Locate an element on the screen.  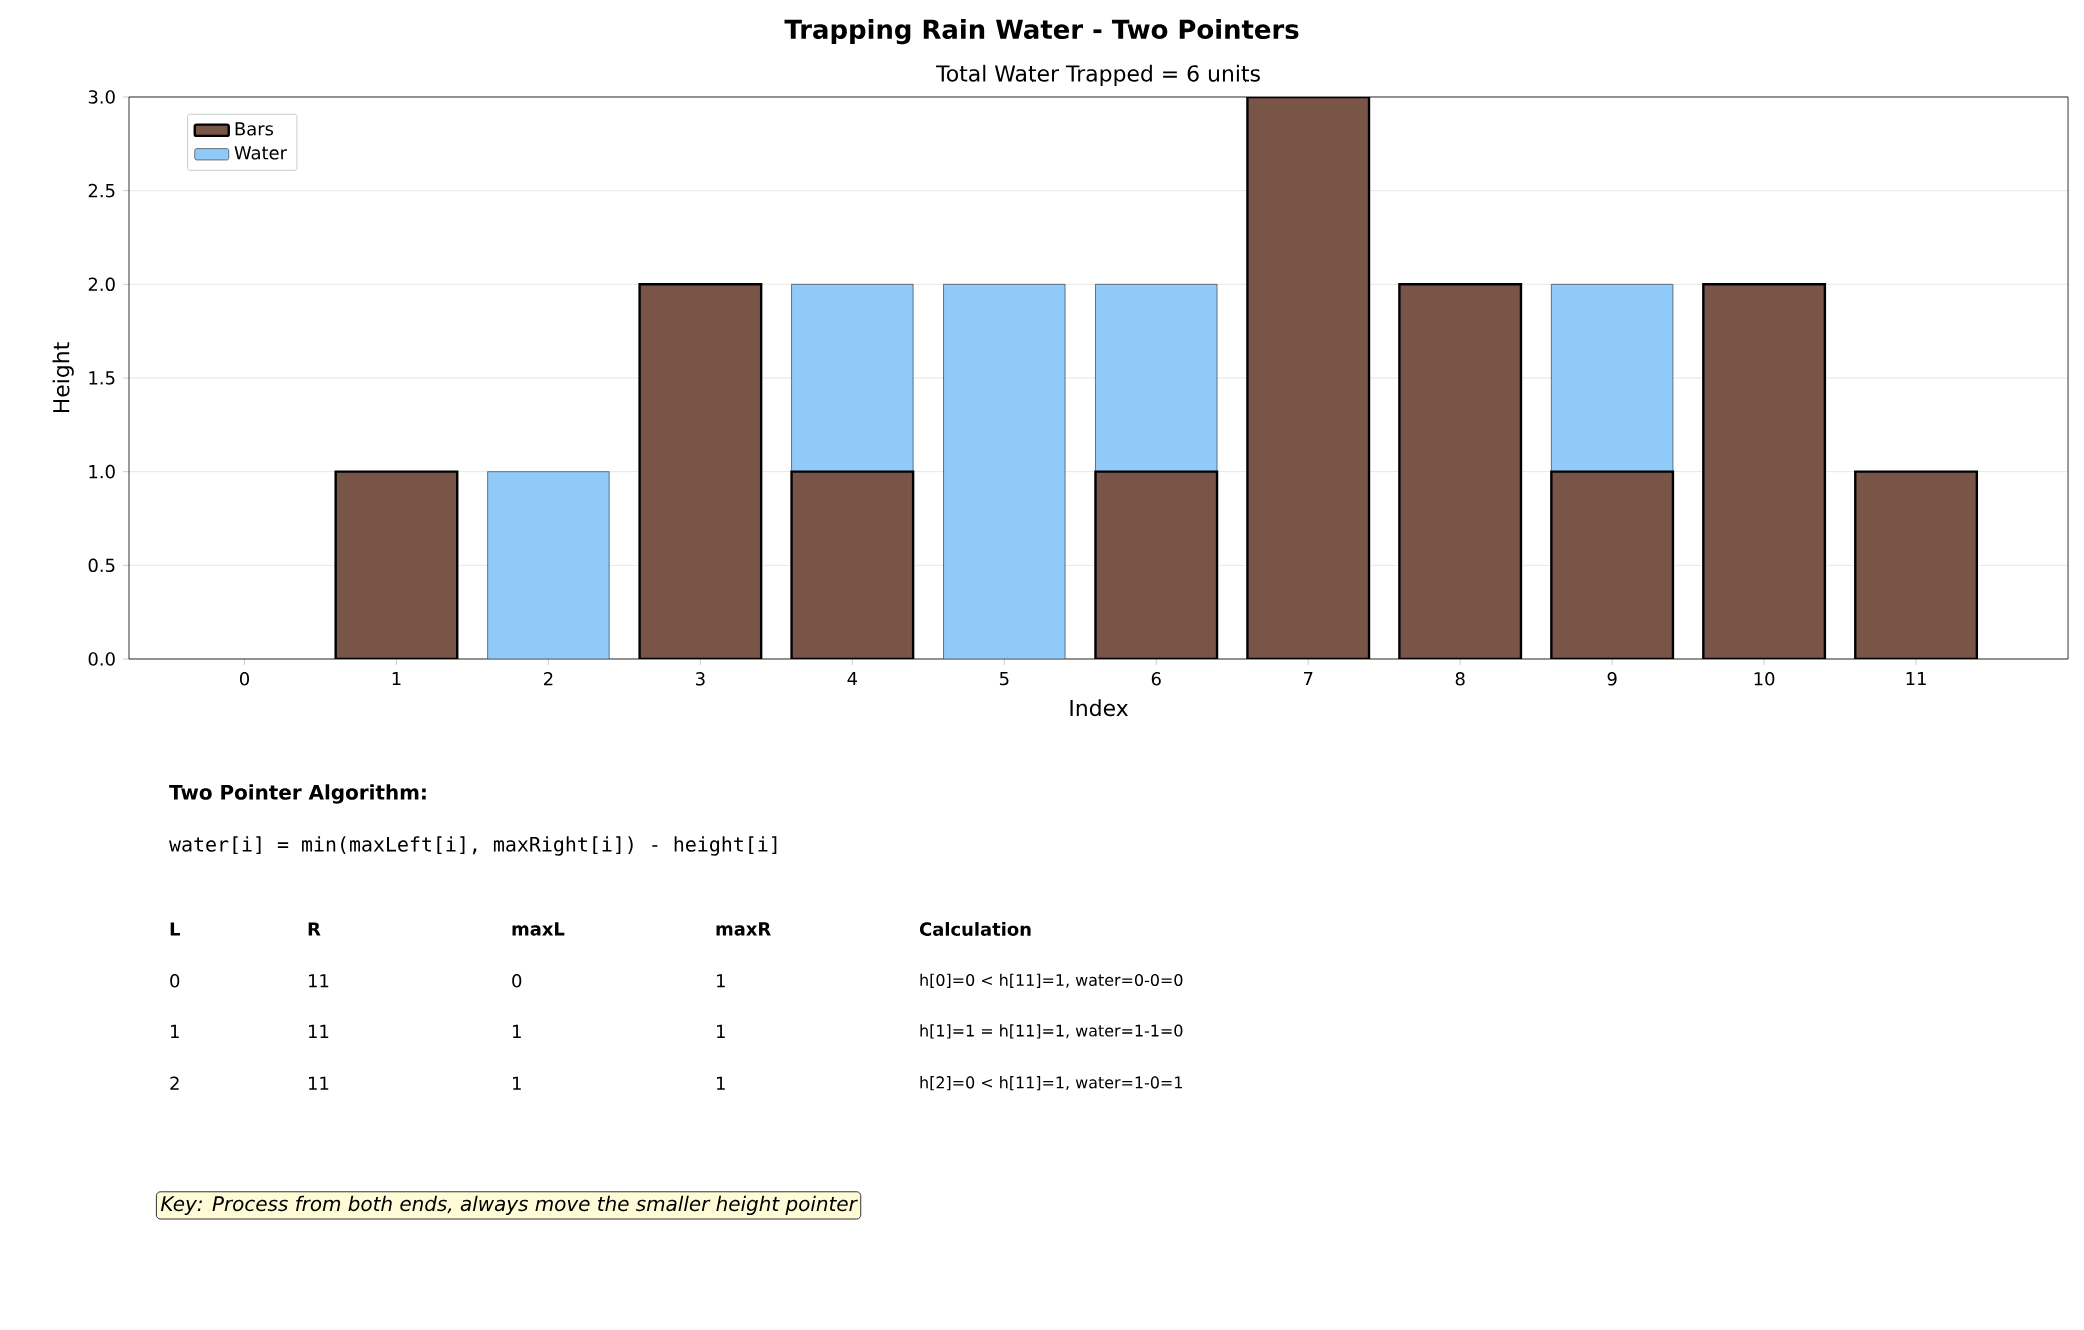
x-tick-label: 6 is located at coordinates (1156, 679).